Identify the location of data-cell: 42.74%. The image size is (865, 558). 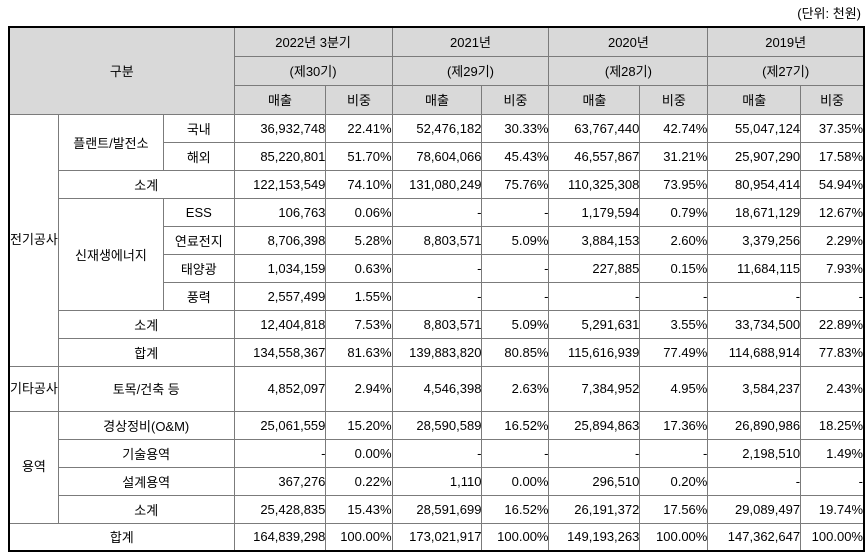
(674, 128).